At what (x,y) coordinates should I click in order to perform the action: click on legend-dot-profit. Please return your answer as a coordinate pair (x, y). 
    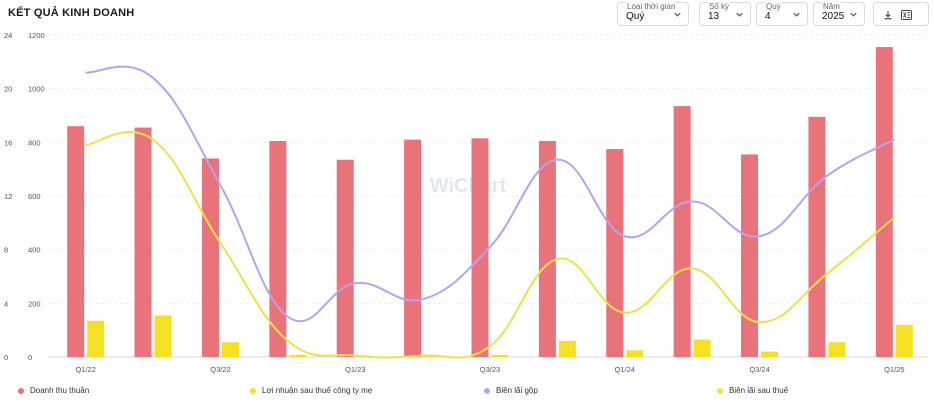
    Looking at the image, I should click on (253, 390).